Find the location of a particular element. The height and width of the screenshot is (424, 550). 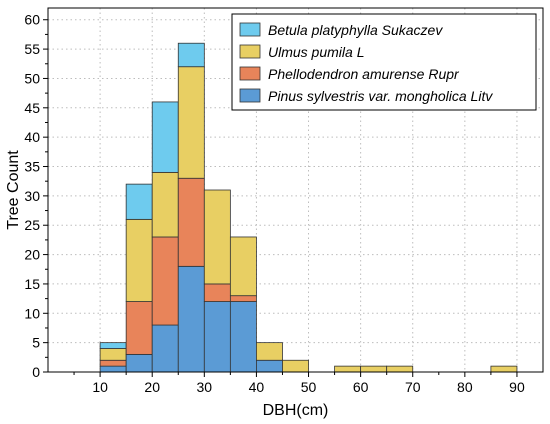

legend-label: Betula platyphylla Sukaczev is located at coordinates (355, 30).